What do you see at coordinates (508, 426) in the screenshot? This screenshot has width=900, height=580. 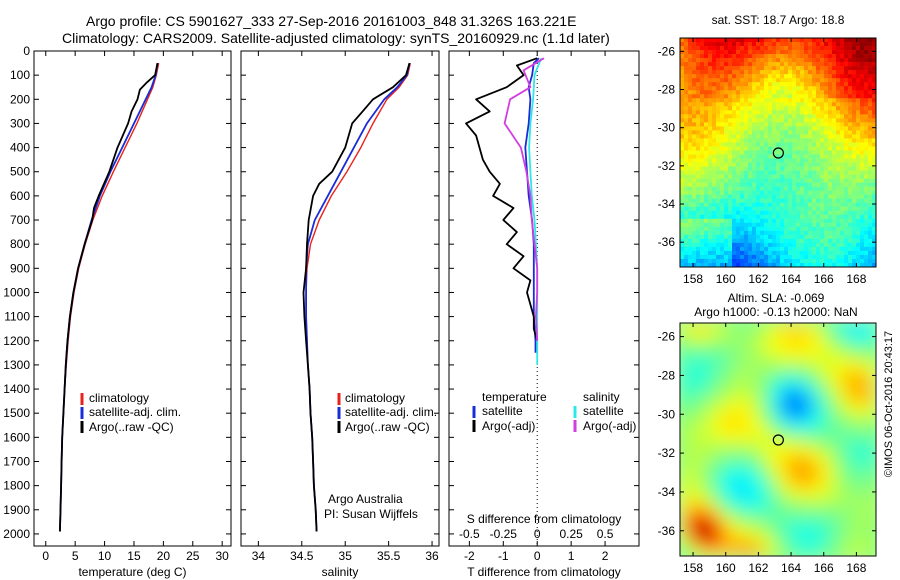 I see `legend-t-argo-label: Argo(-adj)` at bounding box center [508, 426].